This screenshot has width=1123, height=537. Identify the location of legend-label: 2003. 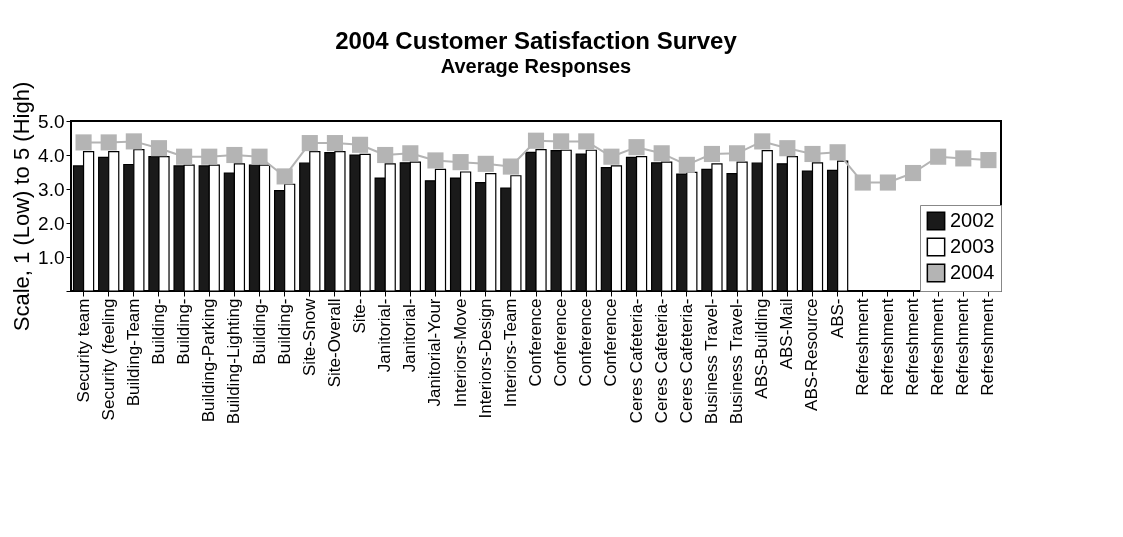
(972, 246).